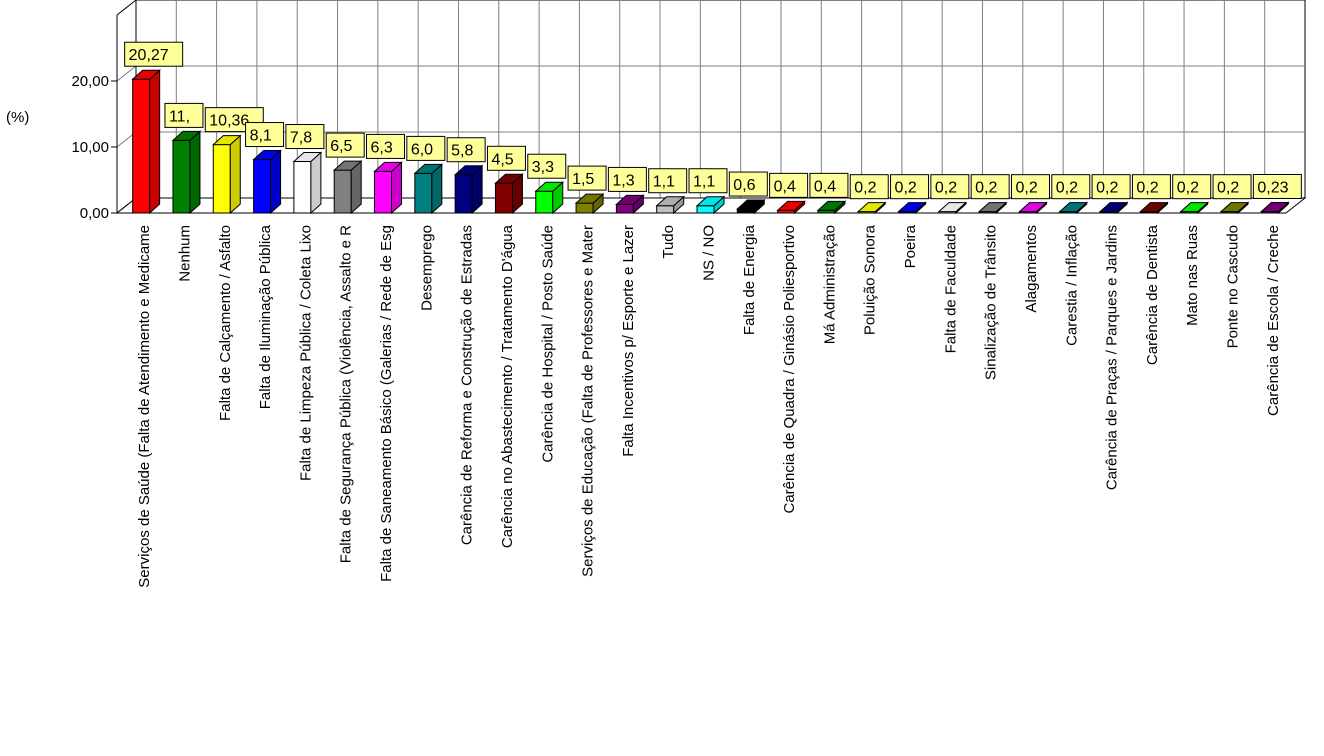 This screenshot has width=1324, height=756. Describe the element at coordinates (870, 279) in the screenshot. I see `category-label: Poluição Sonora` at that location.